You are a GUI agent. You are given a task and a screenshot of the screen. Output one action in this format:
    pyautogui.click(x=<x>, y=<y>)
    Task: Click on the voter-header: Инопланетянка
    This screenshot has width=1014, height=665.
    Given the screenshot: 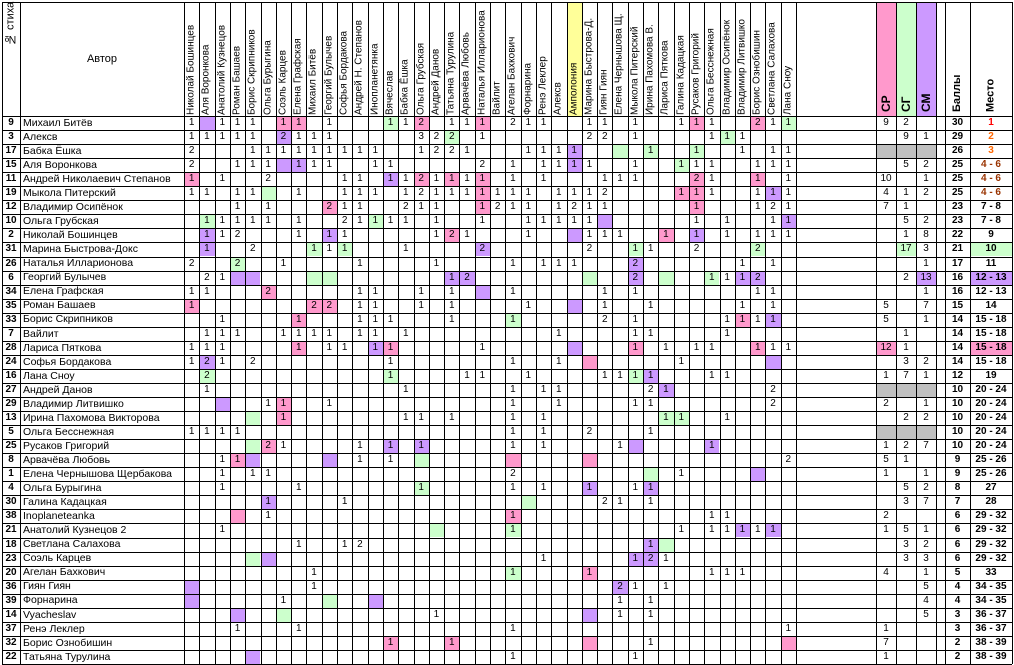 What is the action you would take?
    pyautogui.click(x=375, y=79)
    